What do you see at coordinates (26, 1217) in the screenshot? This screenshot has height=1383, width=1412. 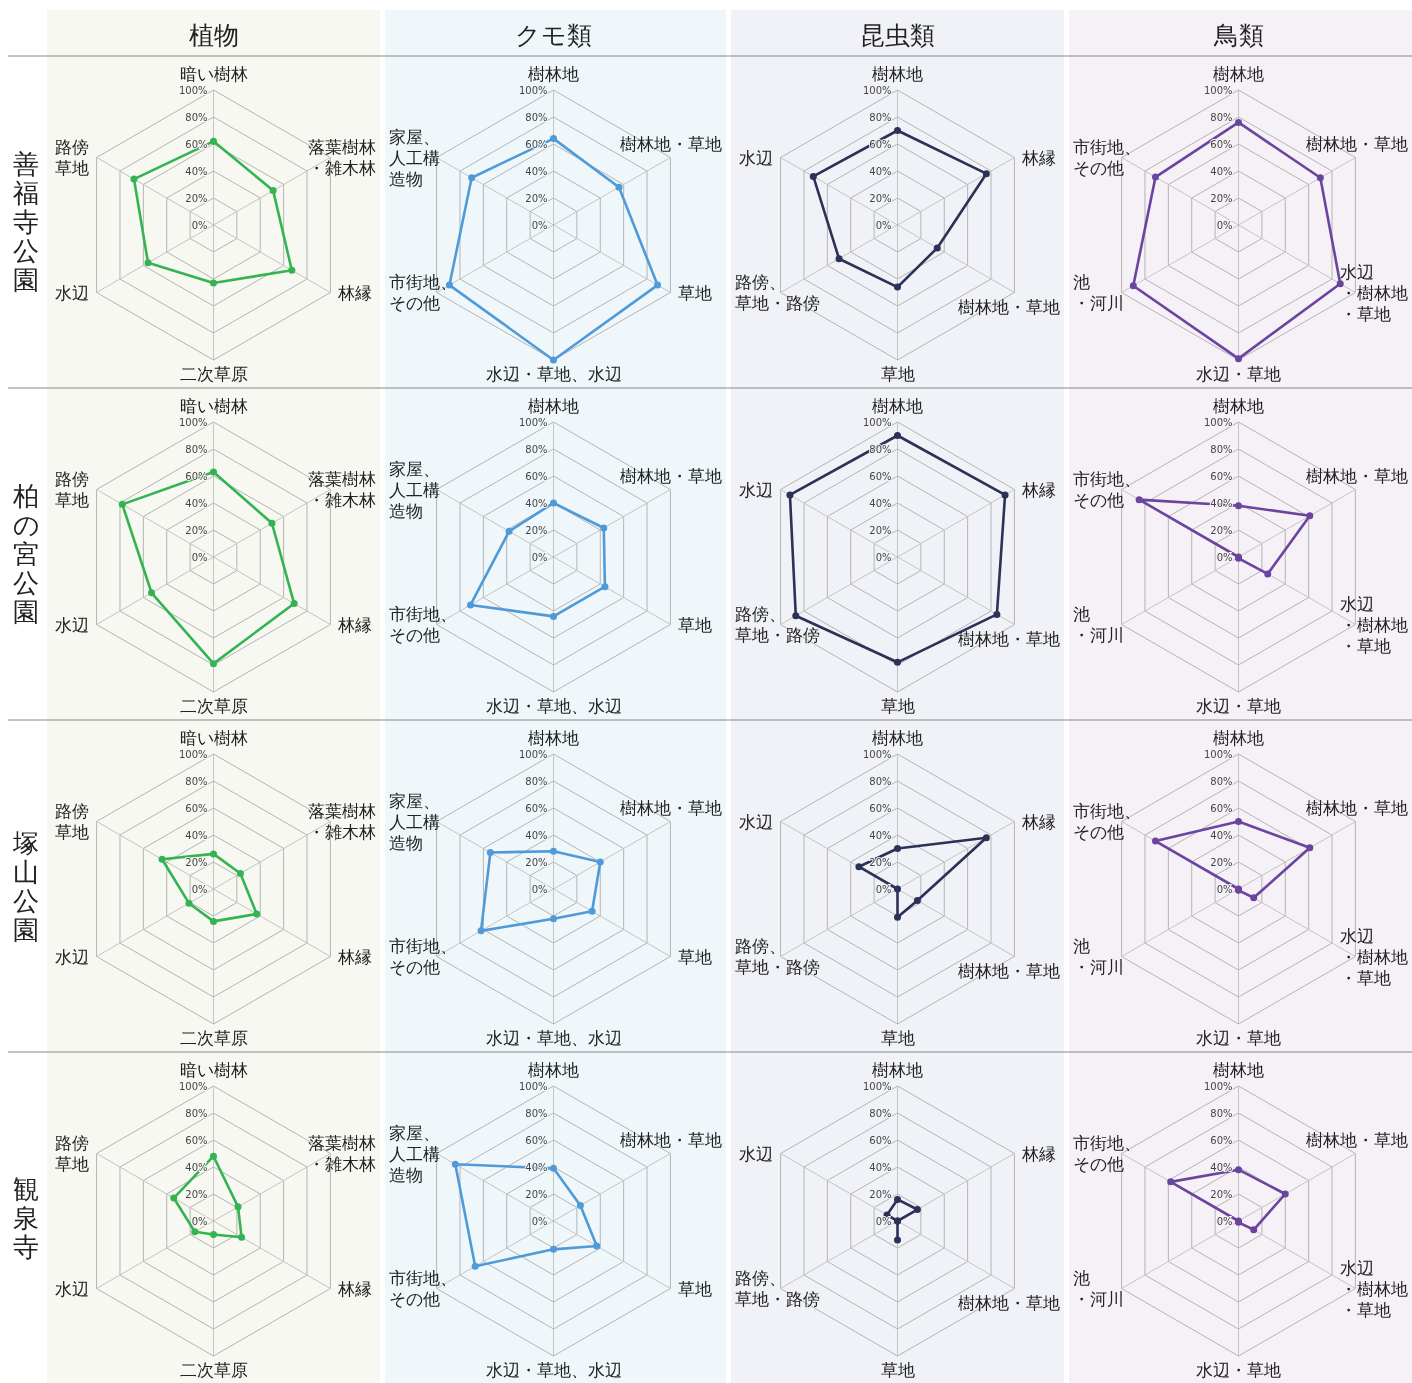 I see `text: 観泉寺` at bounding box center [26, 1217].